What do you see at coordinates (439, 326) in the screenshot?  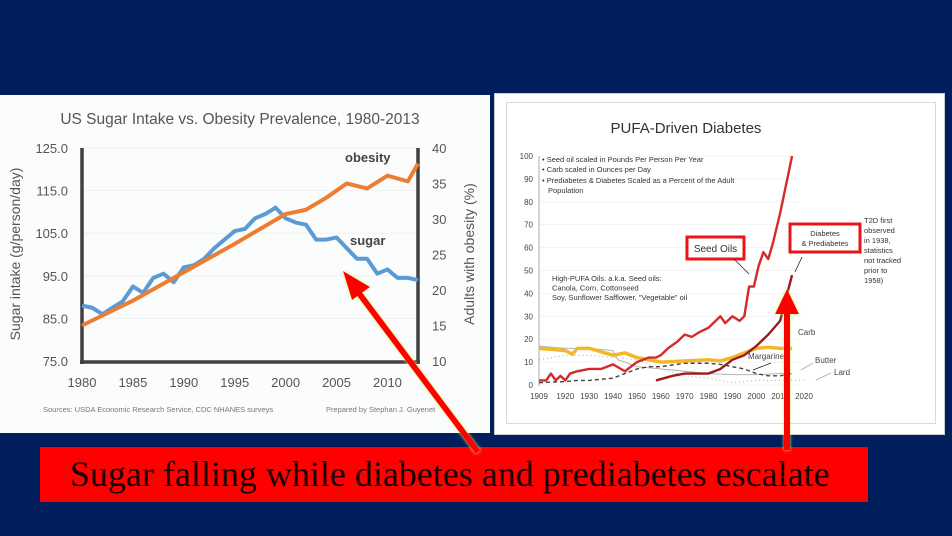 I see `y2-tick-label: 15` at bounding box center [439, 326].